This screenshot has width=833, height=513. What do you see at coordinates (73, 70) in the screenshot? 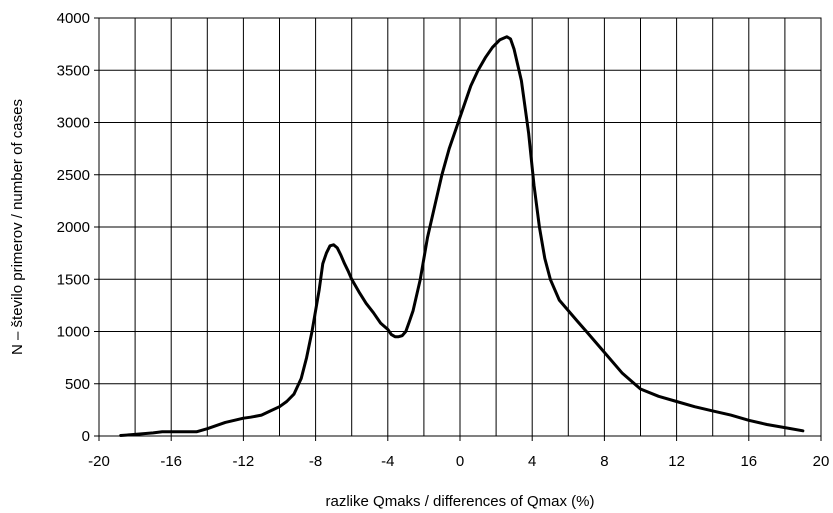
I see `y-tick-label: 3500` at bounding box center [73, 70].